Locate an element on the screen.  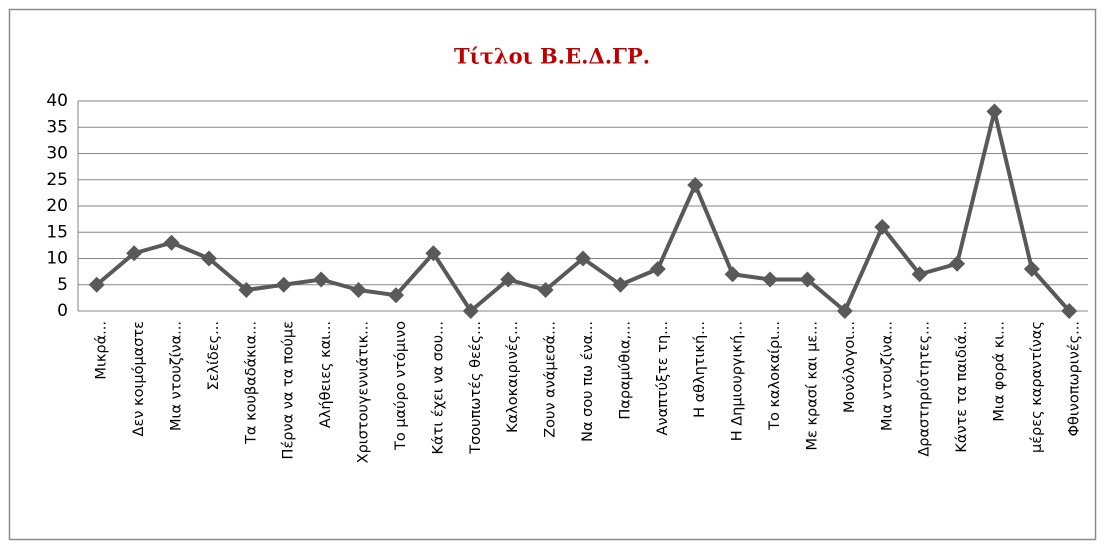
y-tick-label: 30 is located at coordinates (57, 154).